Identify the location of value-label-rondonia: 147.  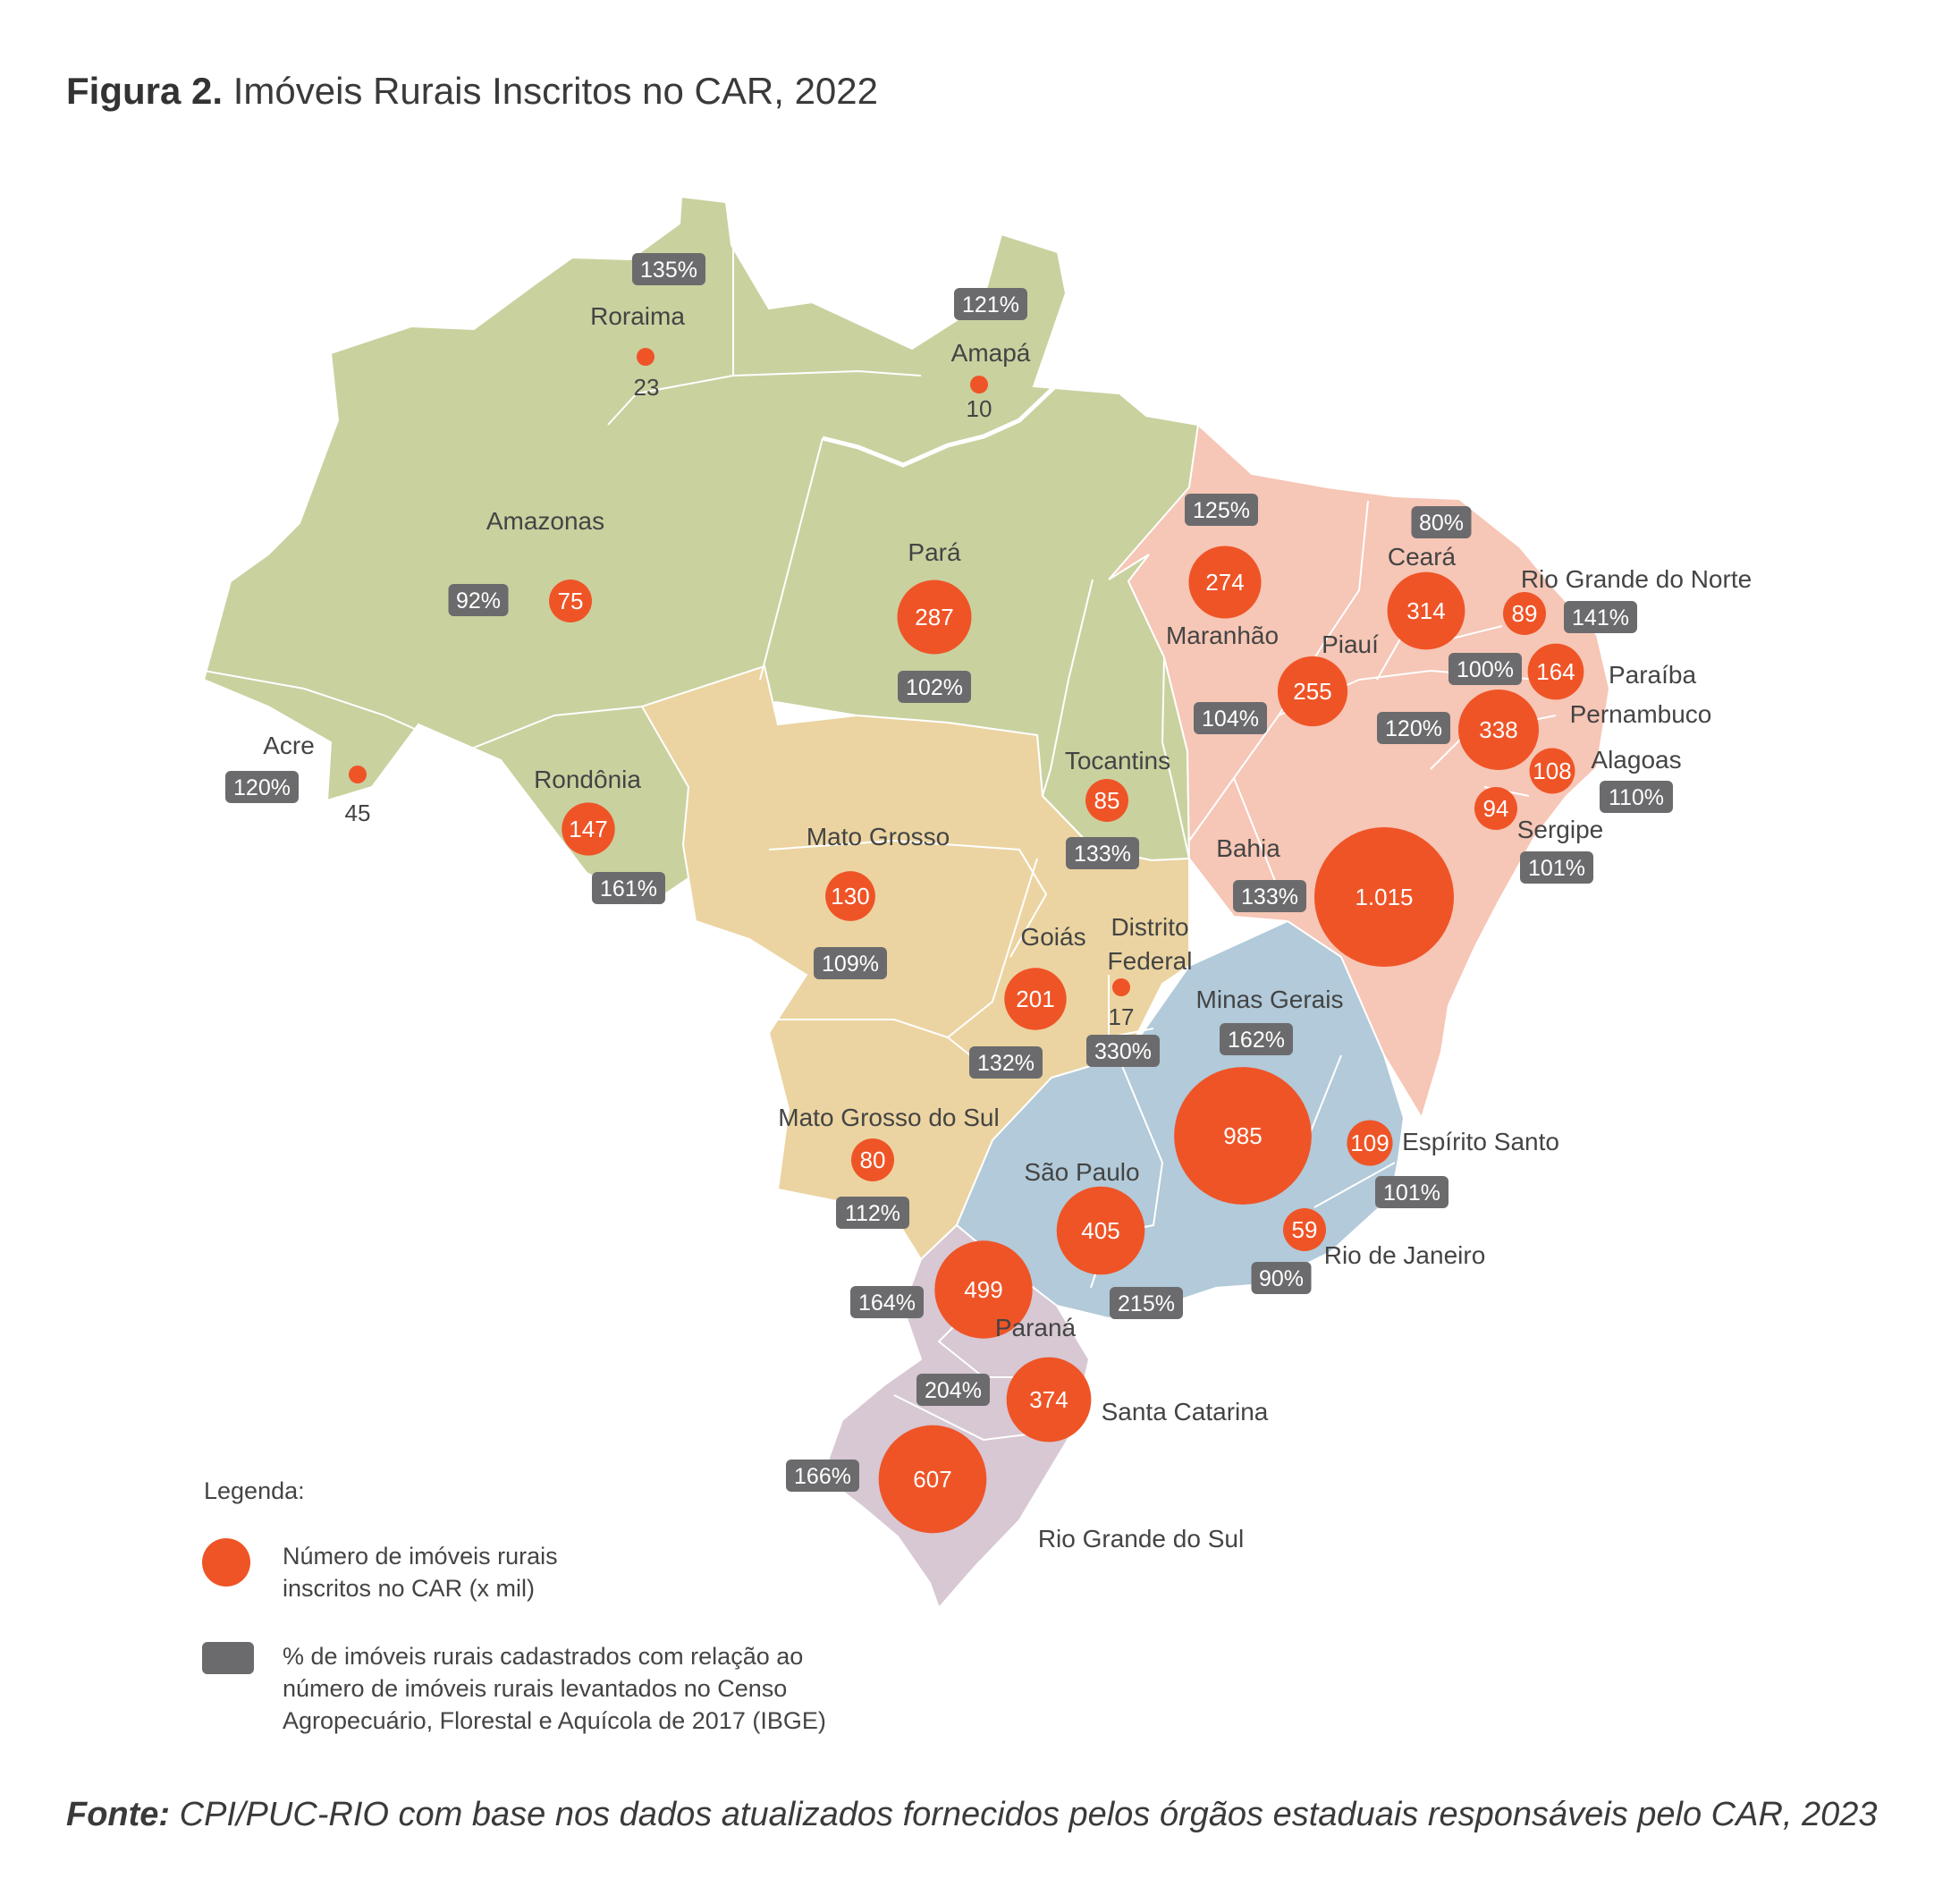
(588, 829).